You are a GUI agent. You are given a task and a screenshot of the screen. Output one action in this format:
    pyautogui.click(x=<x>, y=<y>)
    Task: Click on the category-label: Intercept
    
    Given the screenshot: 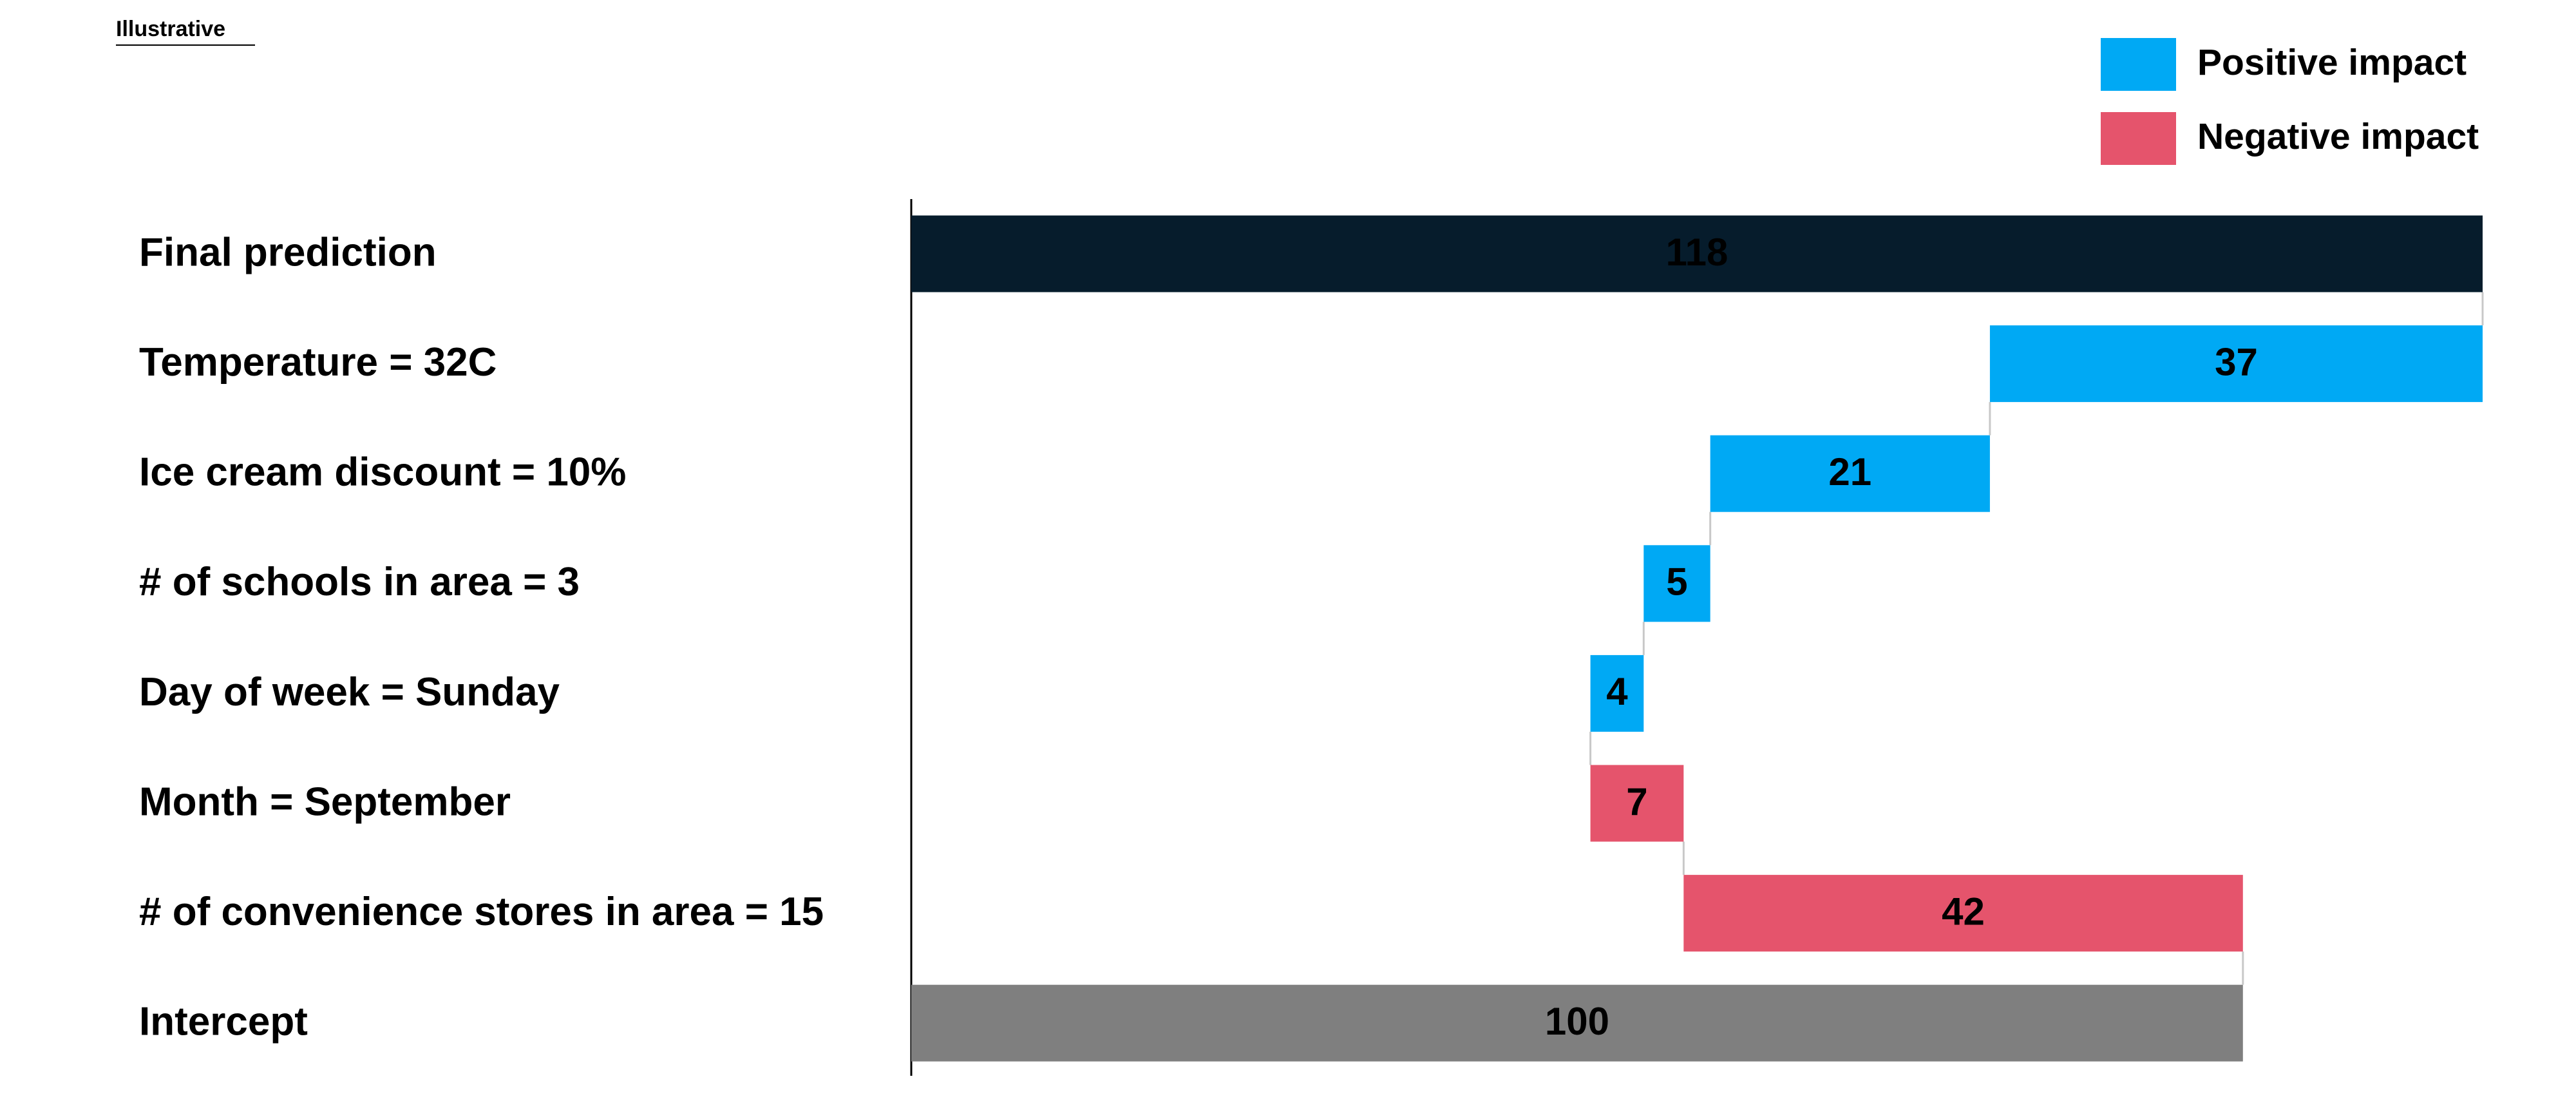 What is the action you would take?
    pyautogui.click(x=224, y=1022)
    